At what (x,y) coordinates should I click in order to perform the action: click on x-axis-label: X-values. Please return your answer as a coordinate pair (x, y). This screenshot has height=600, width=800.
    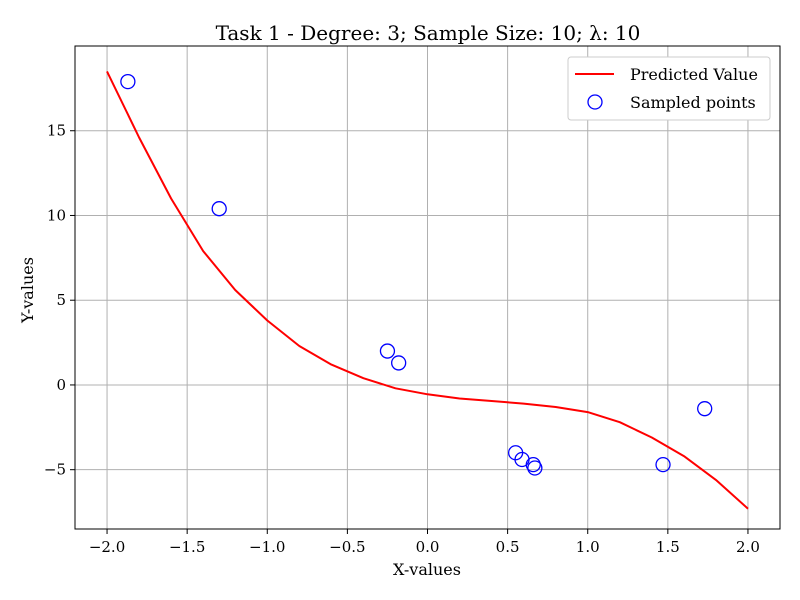
    Looking at the image, I should click on (427, 569).